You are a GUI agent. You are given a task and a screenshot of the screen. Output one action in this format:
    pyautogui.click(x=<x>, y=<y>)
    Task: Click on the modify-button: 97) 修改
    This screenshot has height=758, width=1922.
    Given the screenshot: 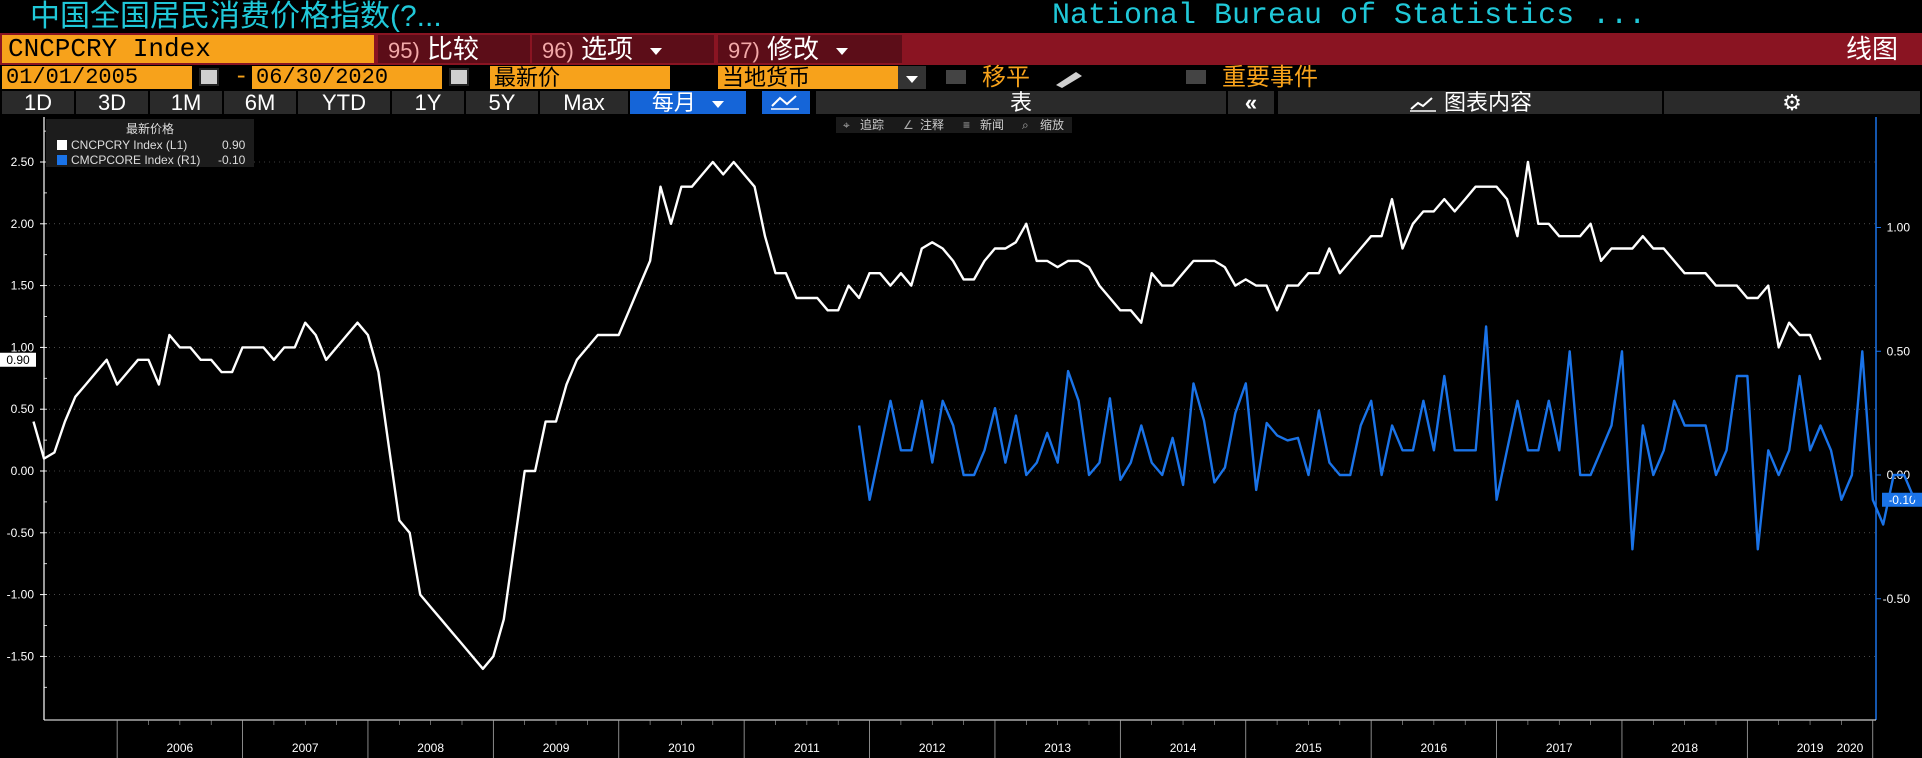 What is the action you would take?
    pyautogui.click(x=810, y=49)
    